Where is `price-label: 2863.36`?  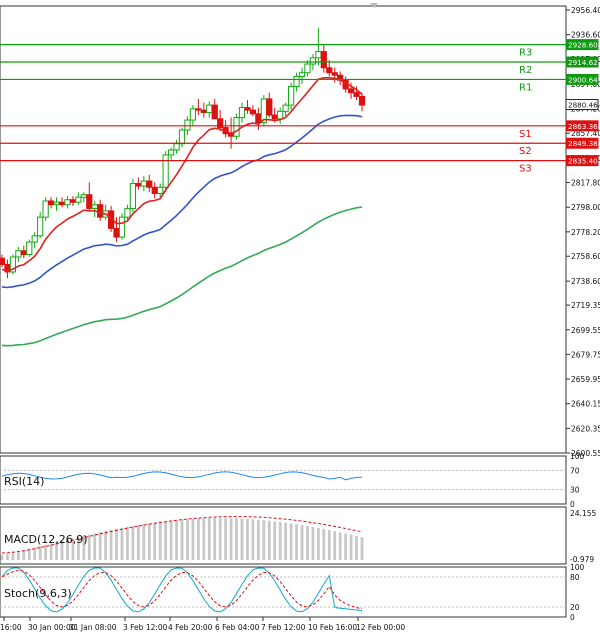 price-label: 2863.36 is located at coordinates (583, 126).